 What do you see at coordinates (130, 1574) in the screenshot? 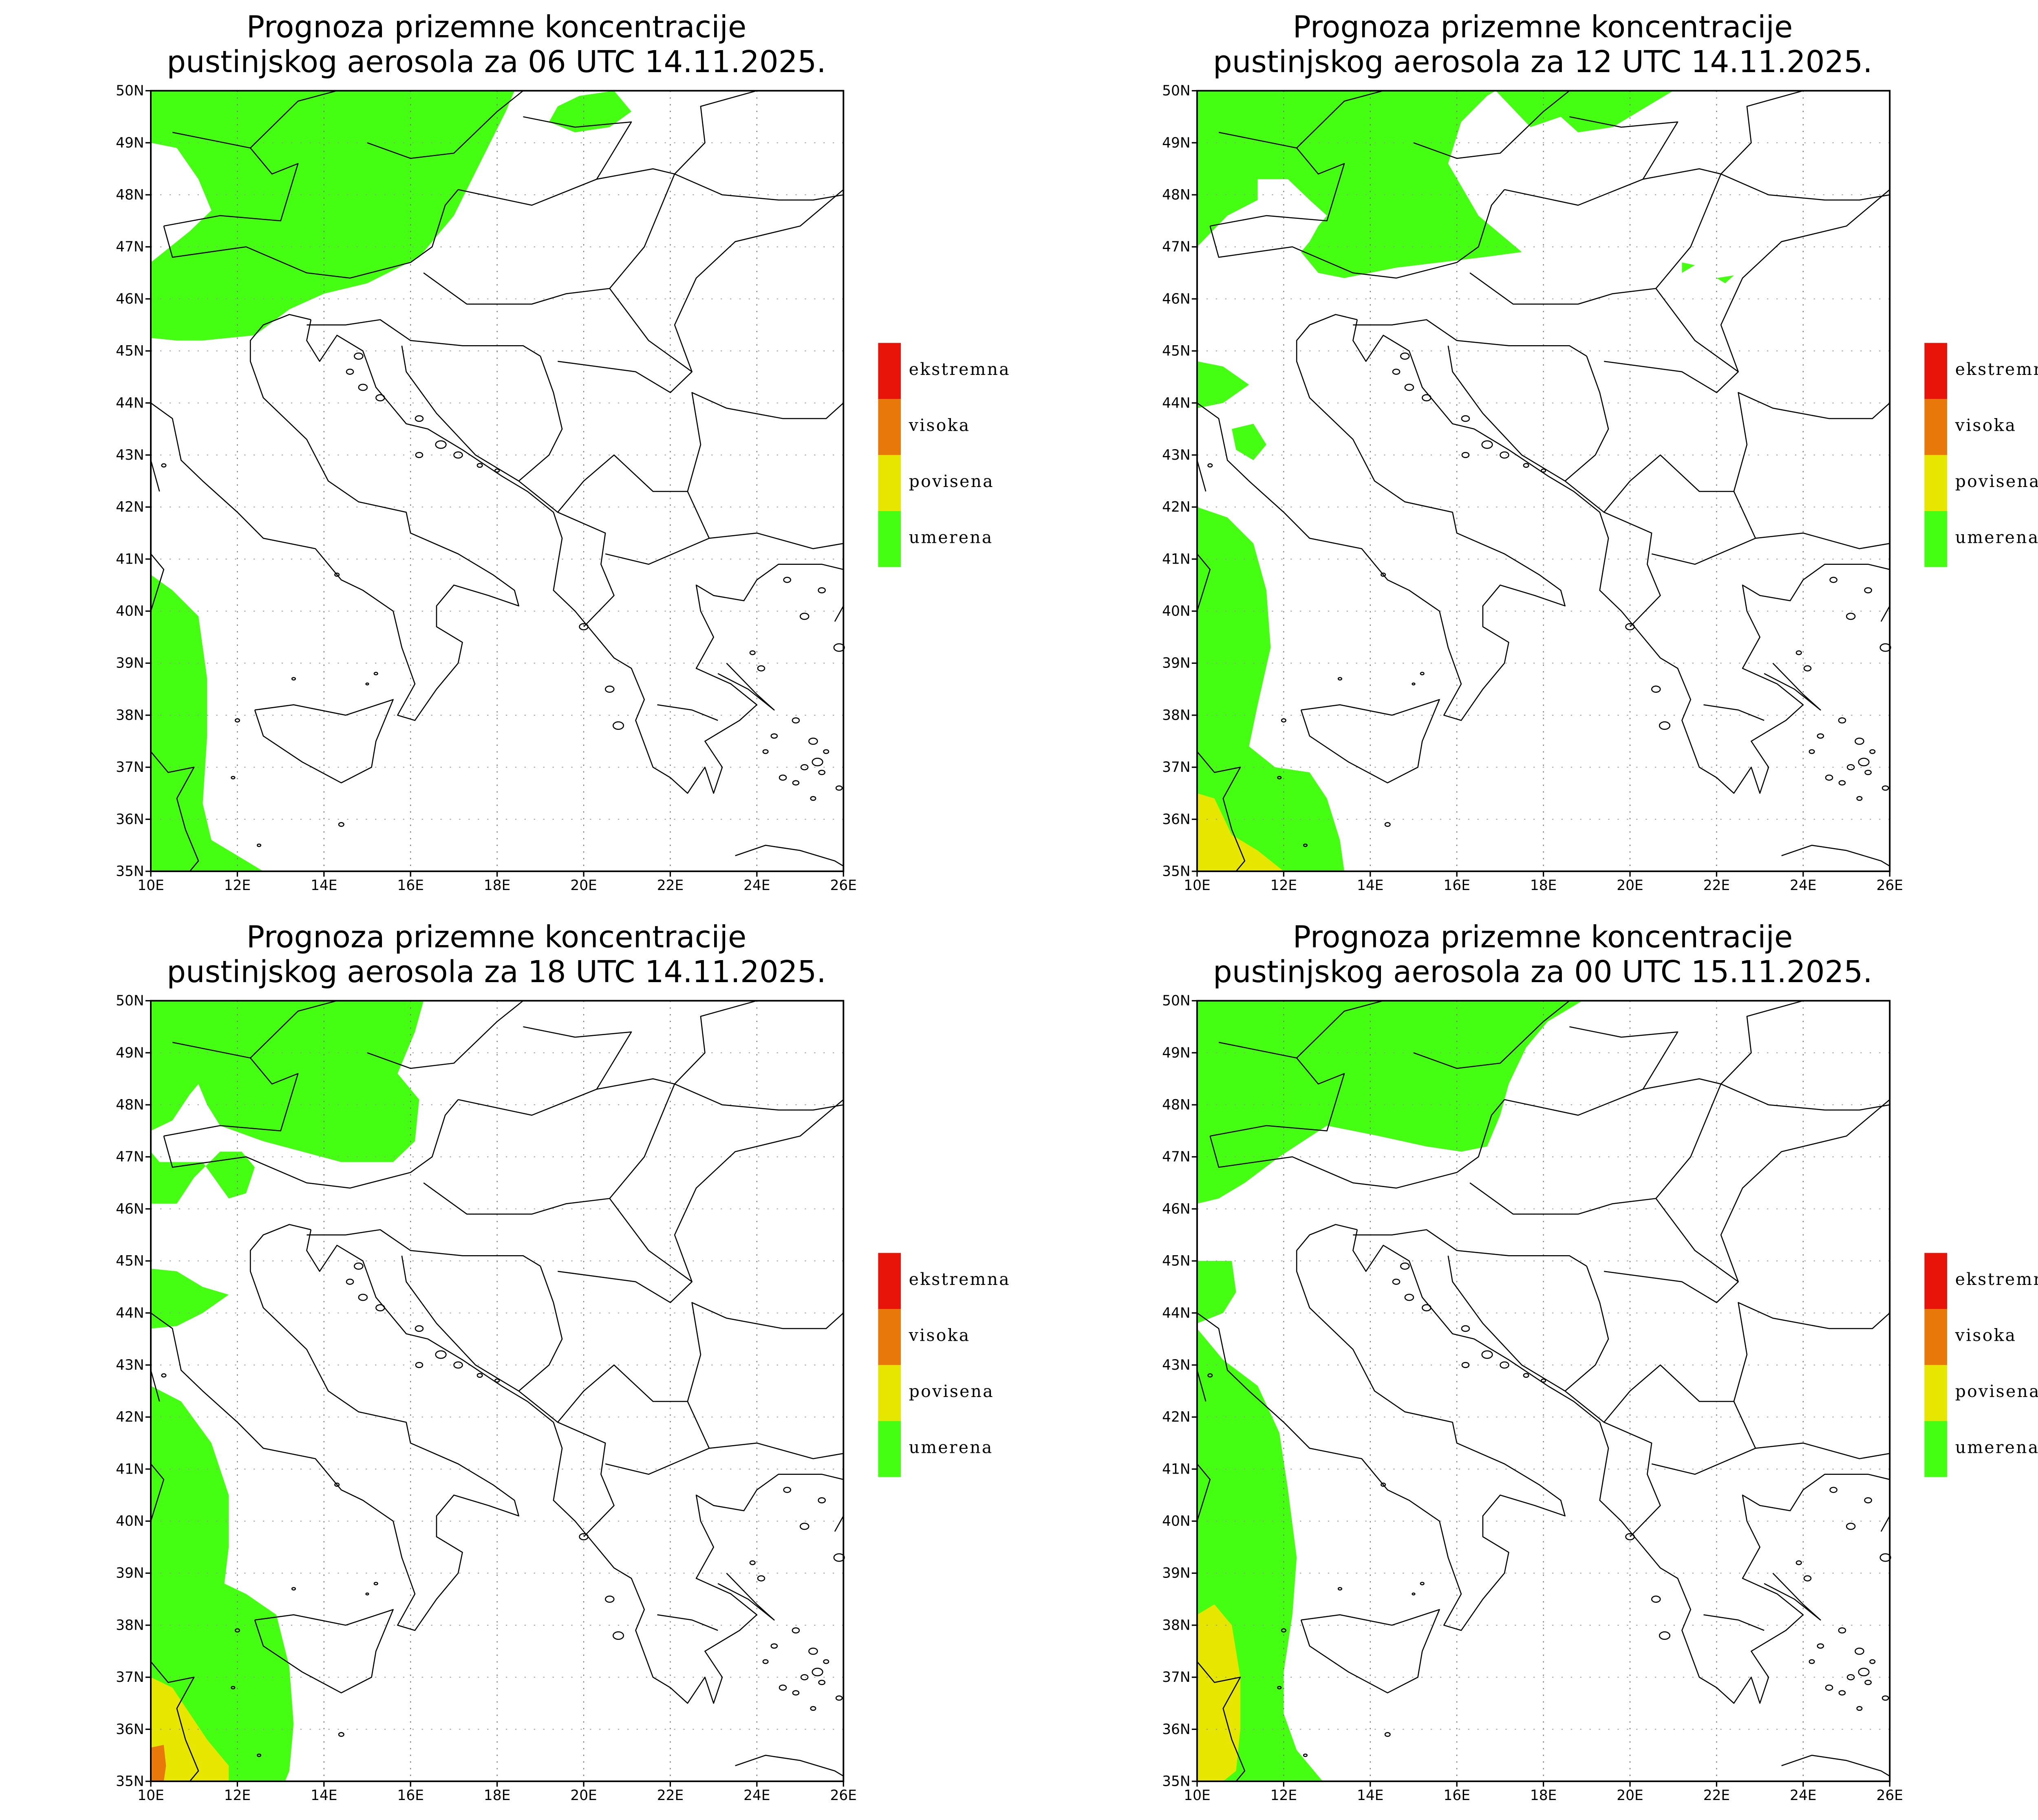
I see `y-tick-label: 39N` at bounding box center [130, 1574].